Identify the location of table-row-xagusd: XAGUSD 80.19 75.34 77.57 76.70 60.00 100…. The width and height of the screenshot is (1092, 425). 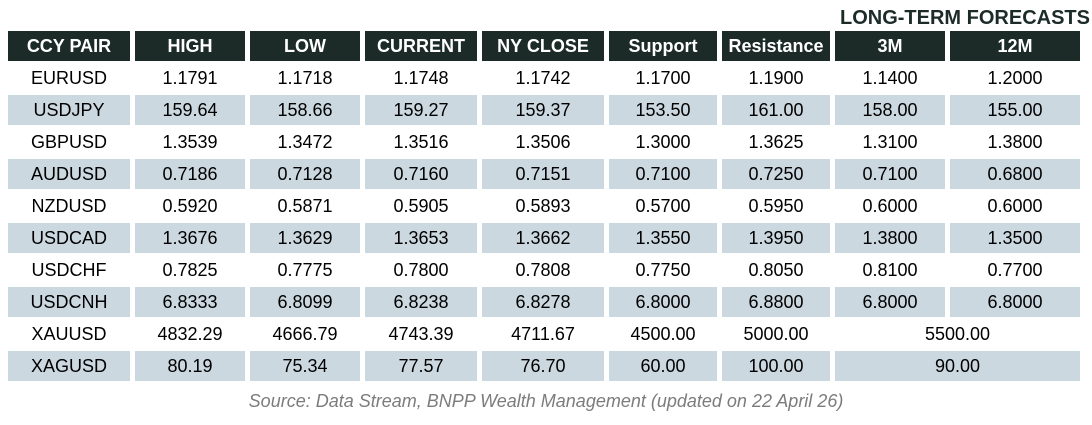
(544, 366).